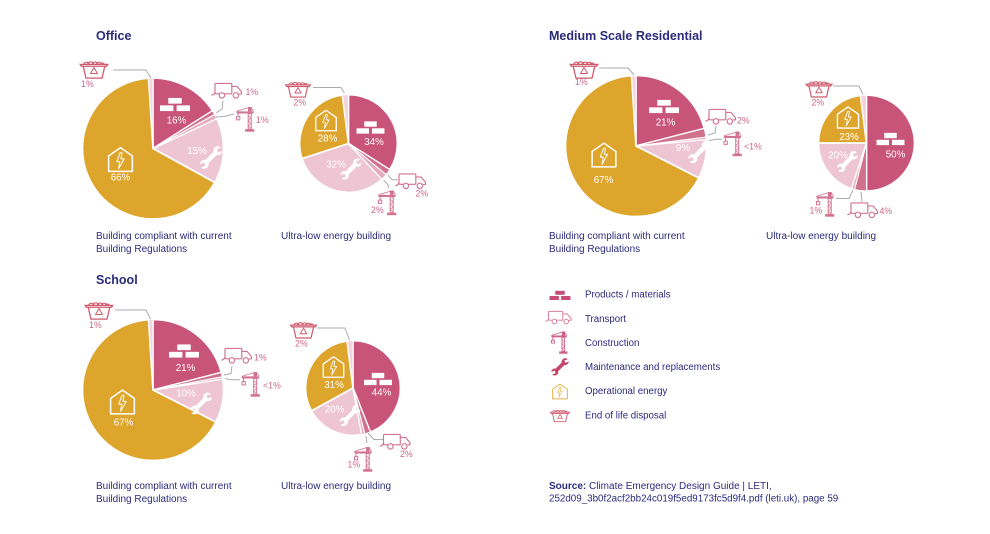 The width and height of the screenshot is (990, 534). Describe the element at coordinates (652, 367) in the screenshot. I see `svg-text: Maintenance and replacements` at that location.